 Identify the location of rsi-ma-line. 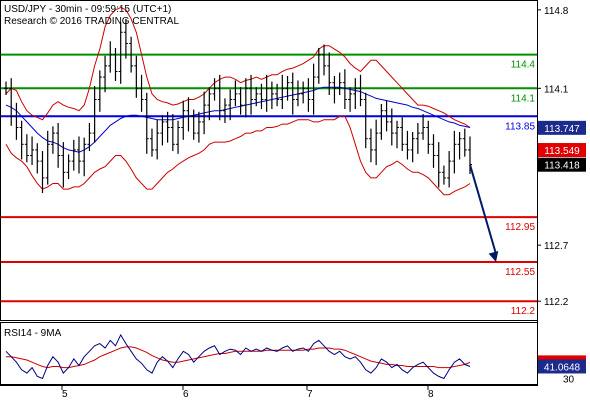
(238, 357).